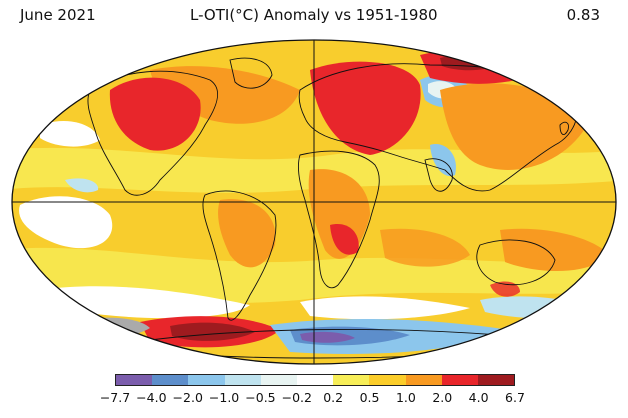 This screenshot has height=418, width=628. I want to click on legend-tick-label: 0.5, so click(369, 397).